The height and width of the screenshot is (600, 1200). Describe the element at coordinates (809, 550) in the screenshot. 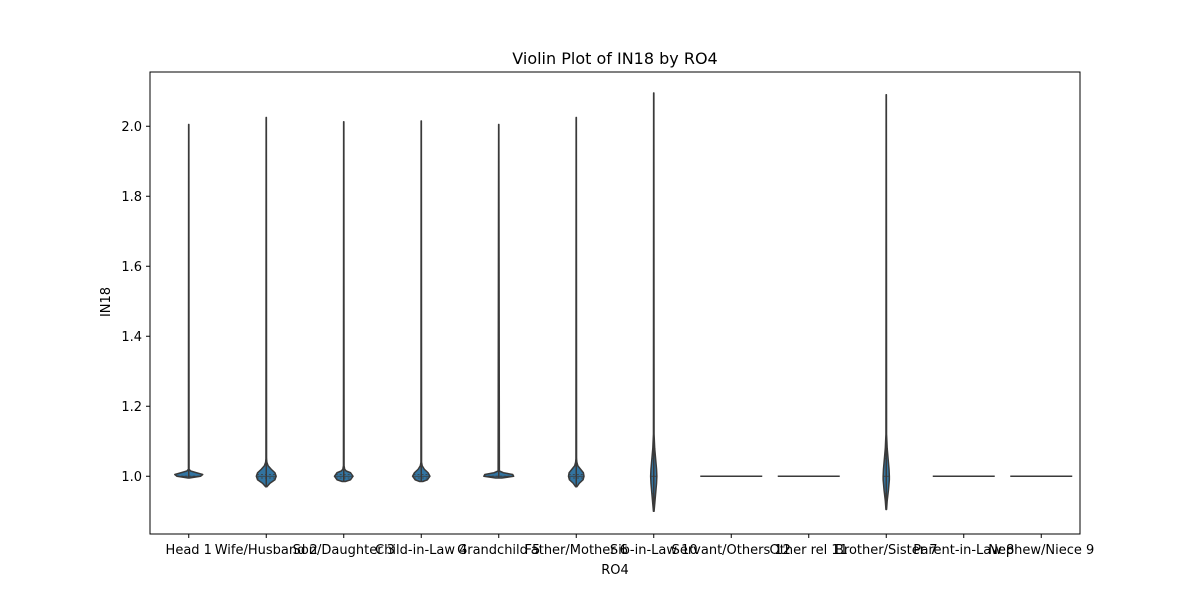

I see `x-tick-label: Other rel 11` at that location.